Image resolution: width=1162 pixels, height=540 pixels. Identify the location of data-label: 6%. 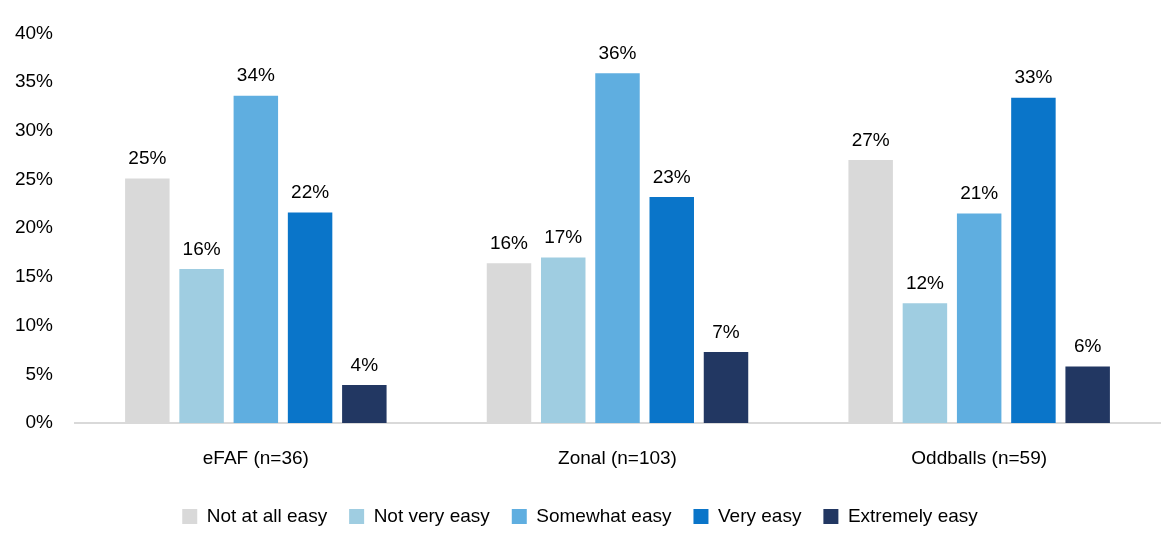
(1087, 346).